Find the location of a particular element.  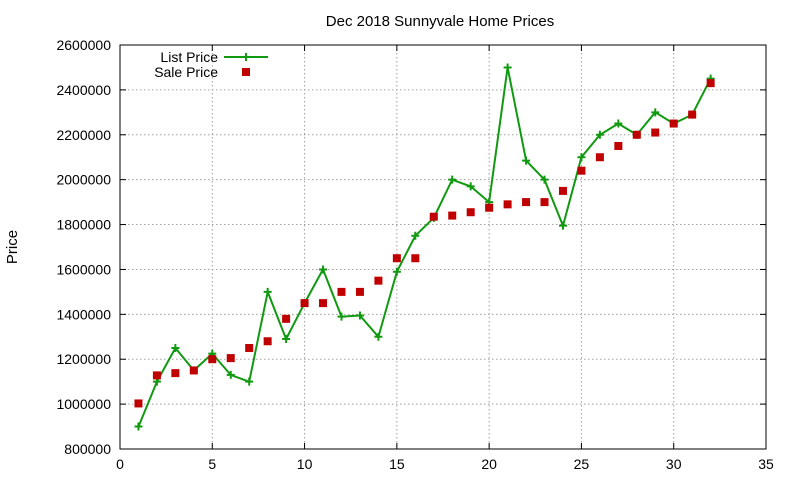

y-tick-label: 1600000 is located at coordinates (83, 269).